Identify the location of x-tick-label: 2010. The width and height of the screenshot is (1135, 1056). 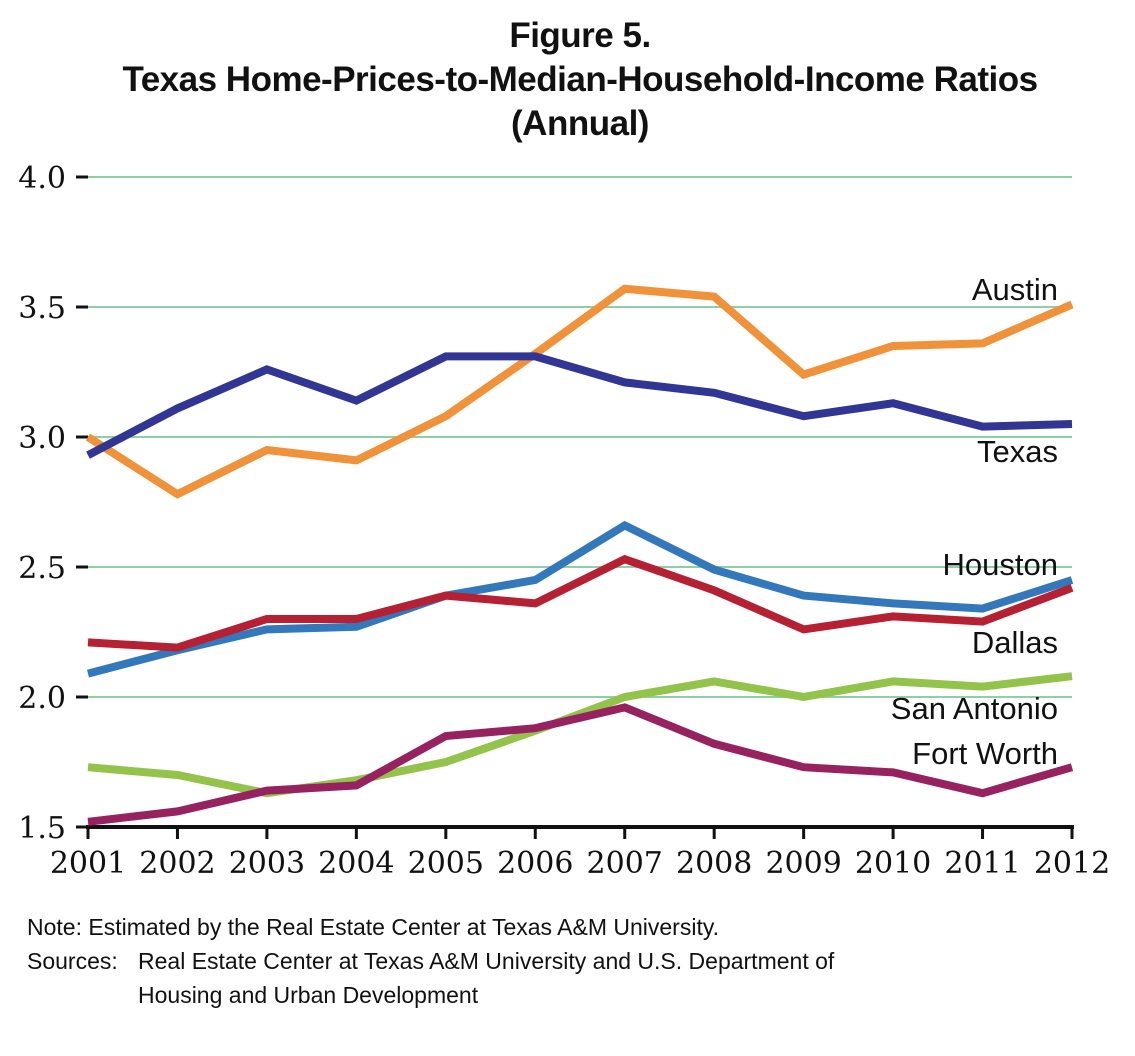
(893, 863).